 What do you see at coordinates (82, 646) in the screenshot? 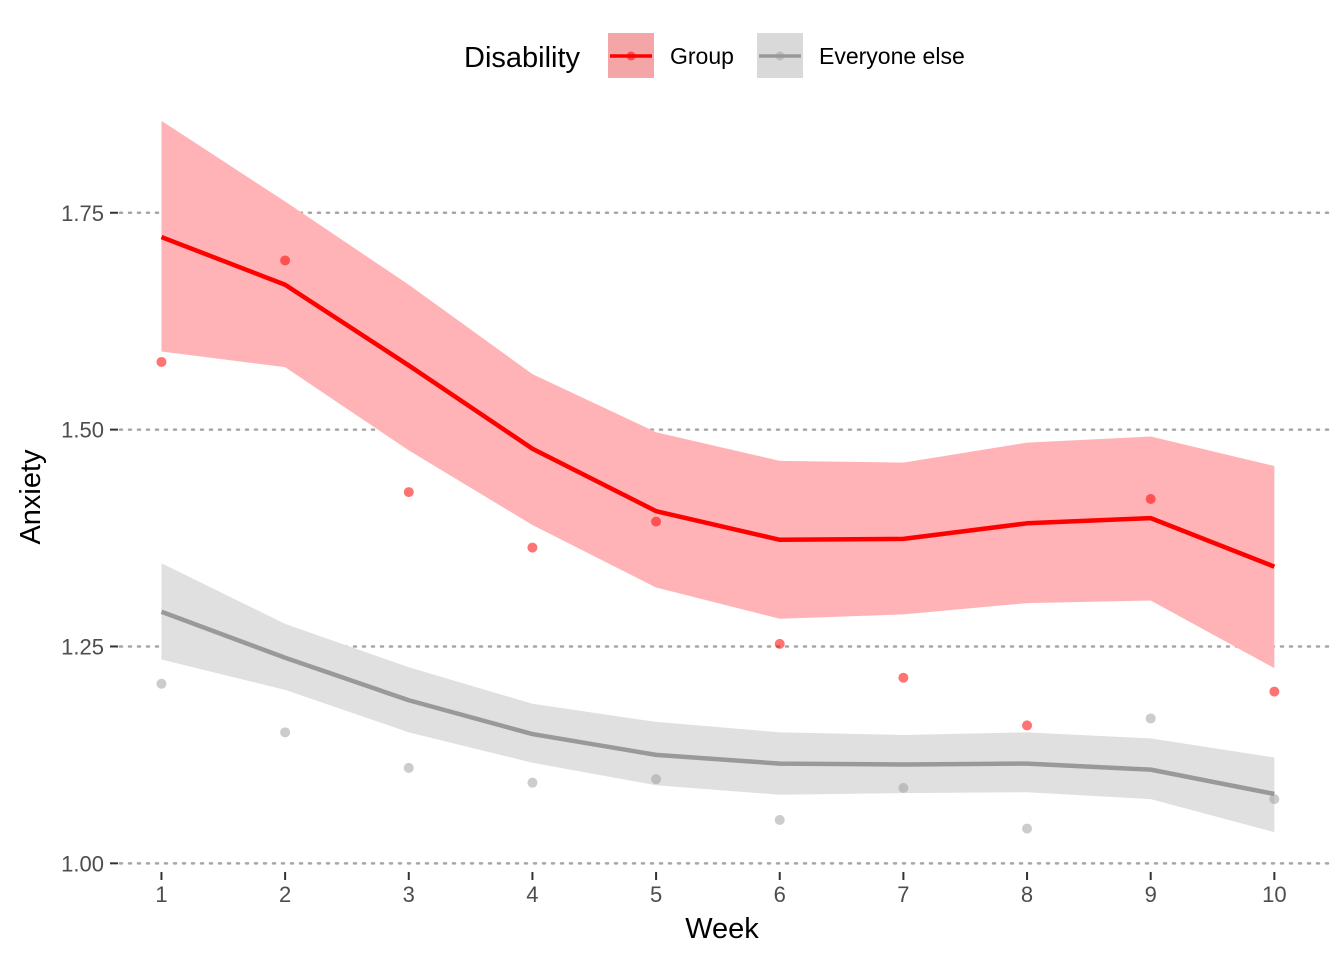
I see `y-tick-label: 1.25` at bounding box center [82, 646].